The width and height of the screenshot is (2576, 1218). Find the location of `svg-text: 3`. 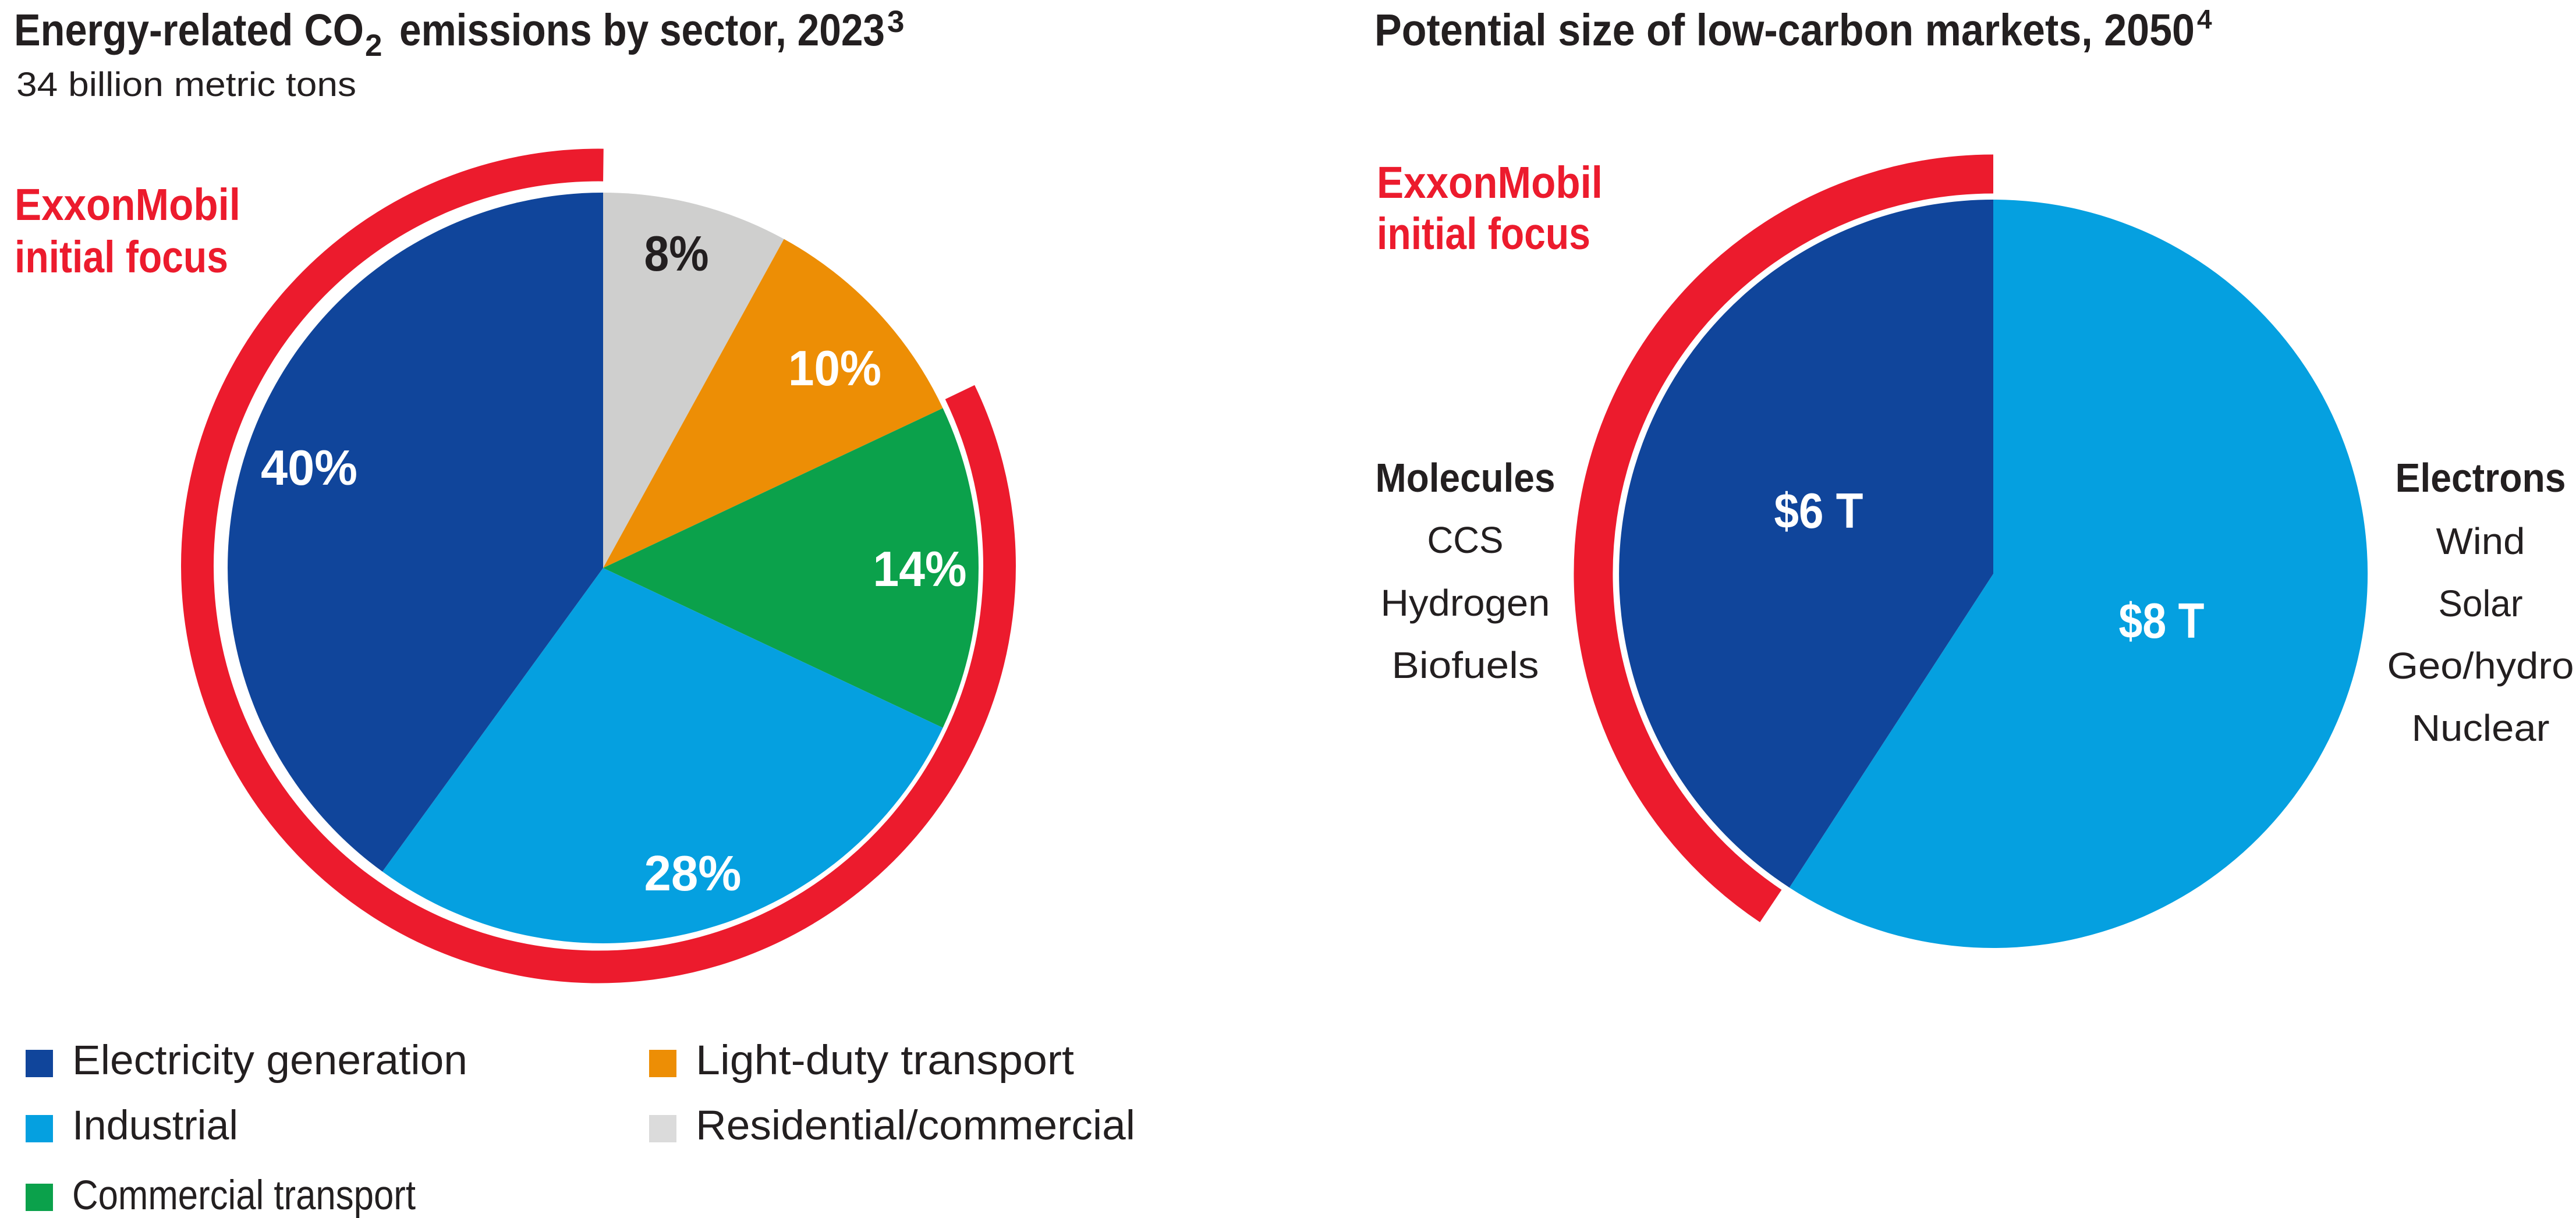

svg-text: 3 is located at coordinates (895, 22).